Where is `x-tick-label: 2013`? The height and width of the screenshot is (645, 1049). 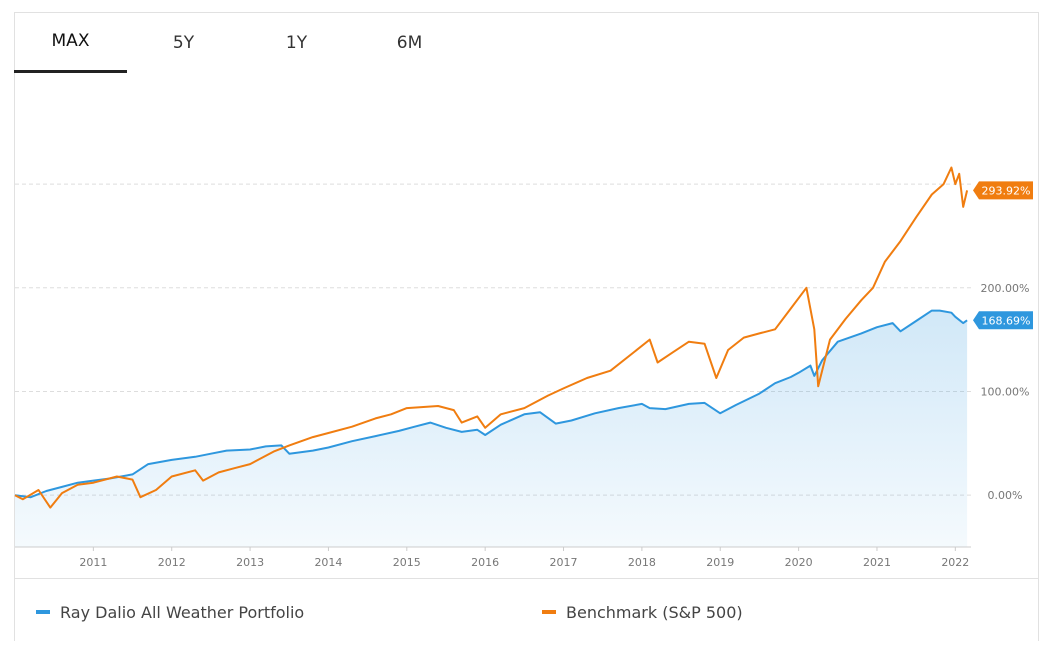 x-tick-label: 2013 is located at coordinates (250, 562).